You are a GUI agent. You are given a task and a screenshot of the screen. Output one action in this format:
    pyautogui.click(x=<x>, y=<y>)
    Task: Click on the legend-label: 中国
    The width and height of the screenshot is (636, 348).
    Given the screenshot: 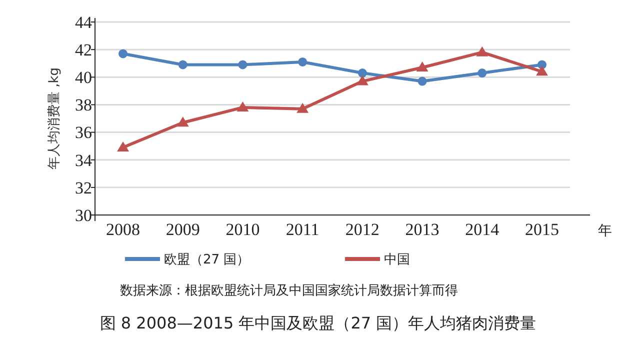 What is the action you would take?
    pyautogui.click(x=397, y=260)
    